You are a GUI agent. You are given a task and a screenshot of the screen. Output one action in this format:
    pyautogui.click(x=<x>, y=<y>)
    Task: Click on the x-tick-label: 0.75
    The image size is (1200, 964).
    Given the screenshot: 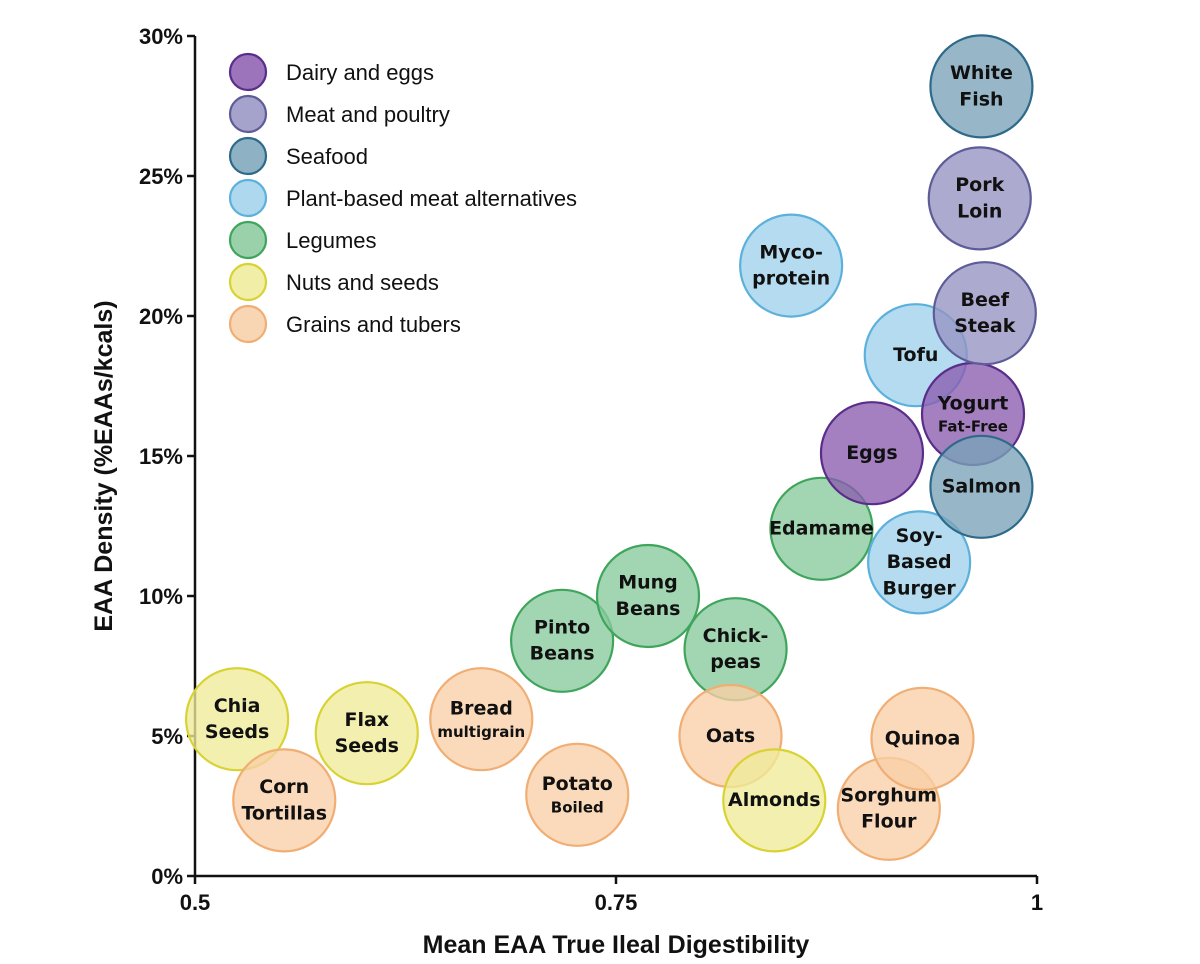 What is the action you would take?
    pyautogui.click(x=616, y=902)
    